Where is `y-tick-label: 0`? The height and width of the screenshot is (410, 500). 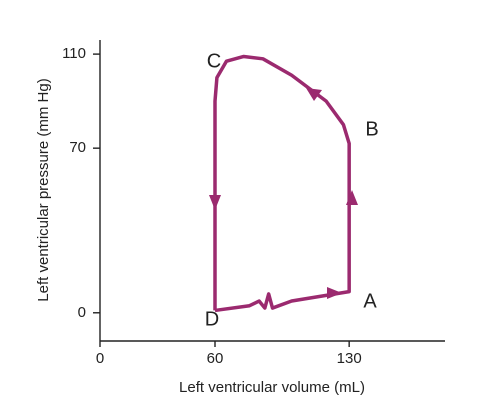
y-tick-label: 0 is located at coordinates (82, 312).